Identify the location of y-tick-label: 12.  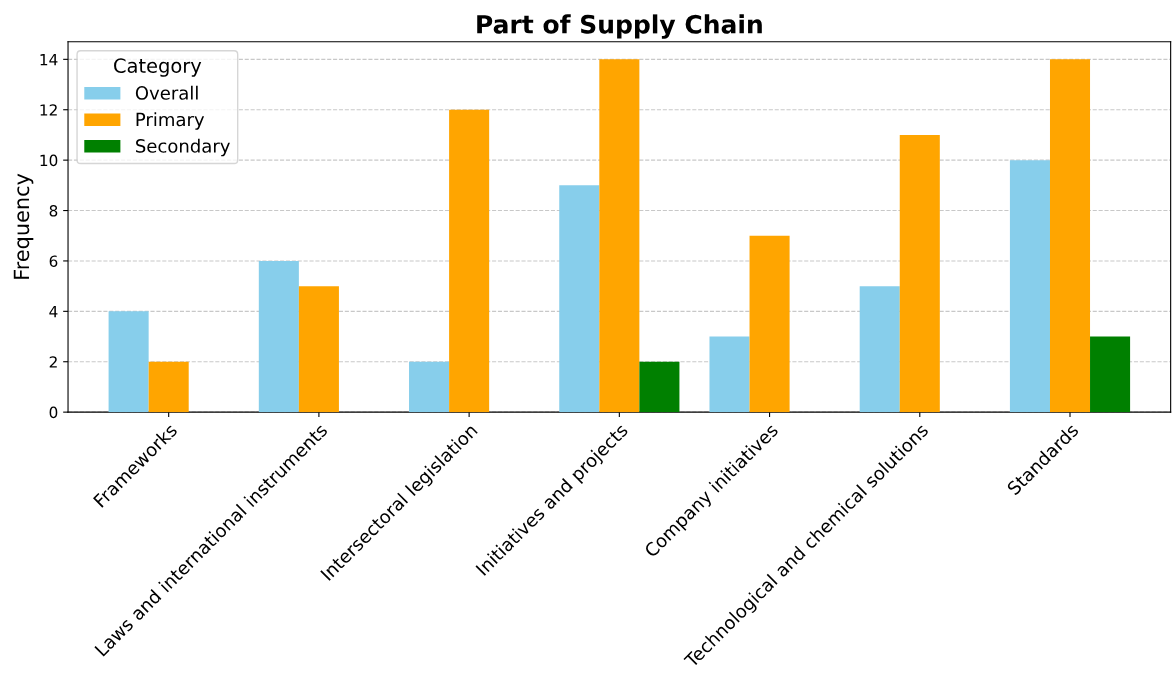
(48, 110).